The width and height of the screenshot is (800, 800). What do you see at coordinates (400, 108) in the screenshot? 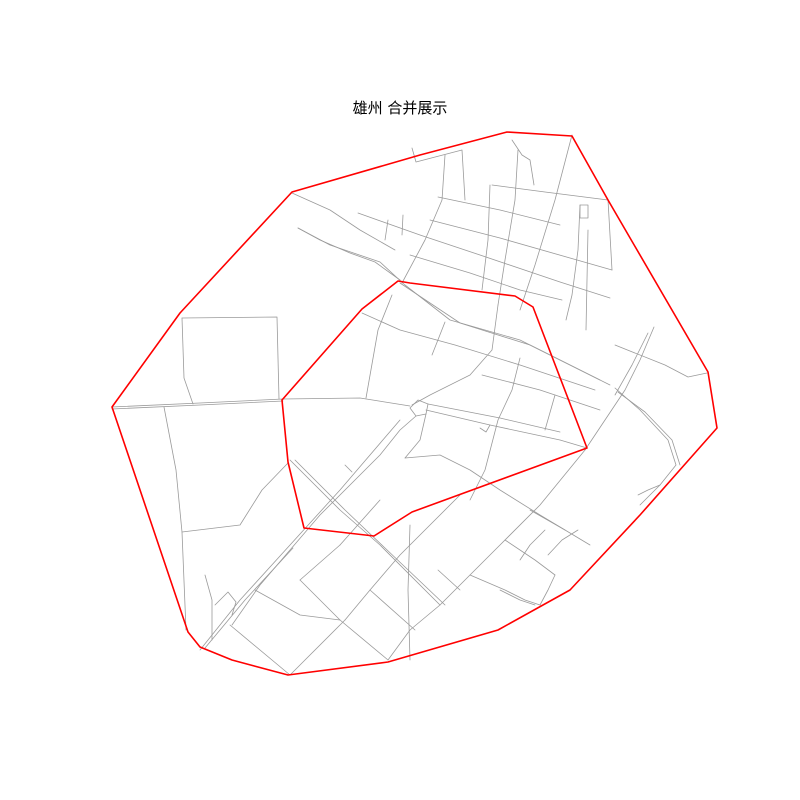
I see `map-title: 雄州 合并展示` at bounding box center [400, 108].